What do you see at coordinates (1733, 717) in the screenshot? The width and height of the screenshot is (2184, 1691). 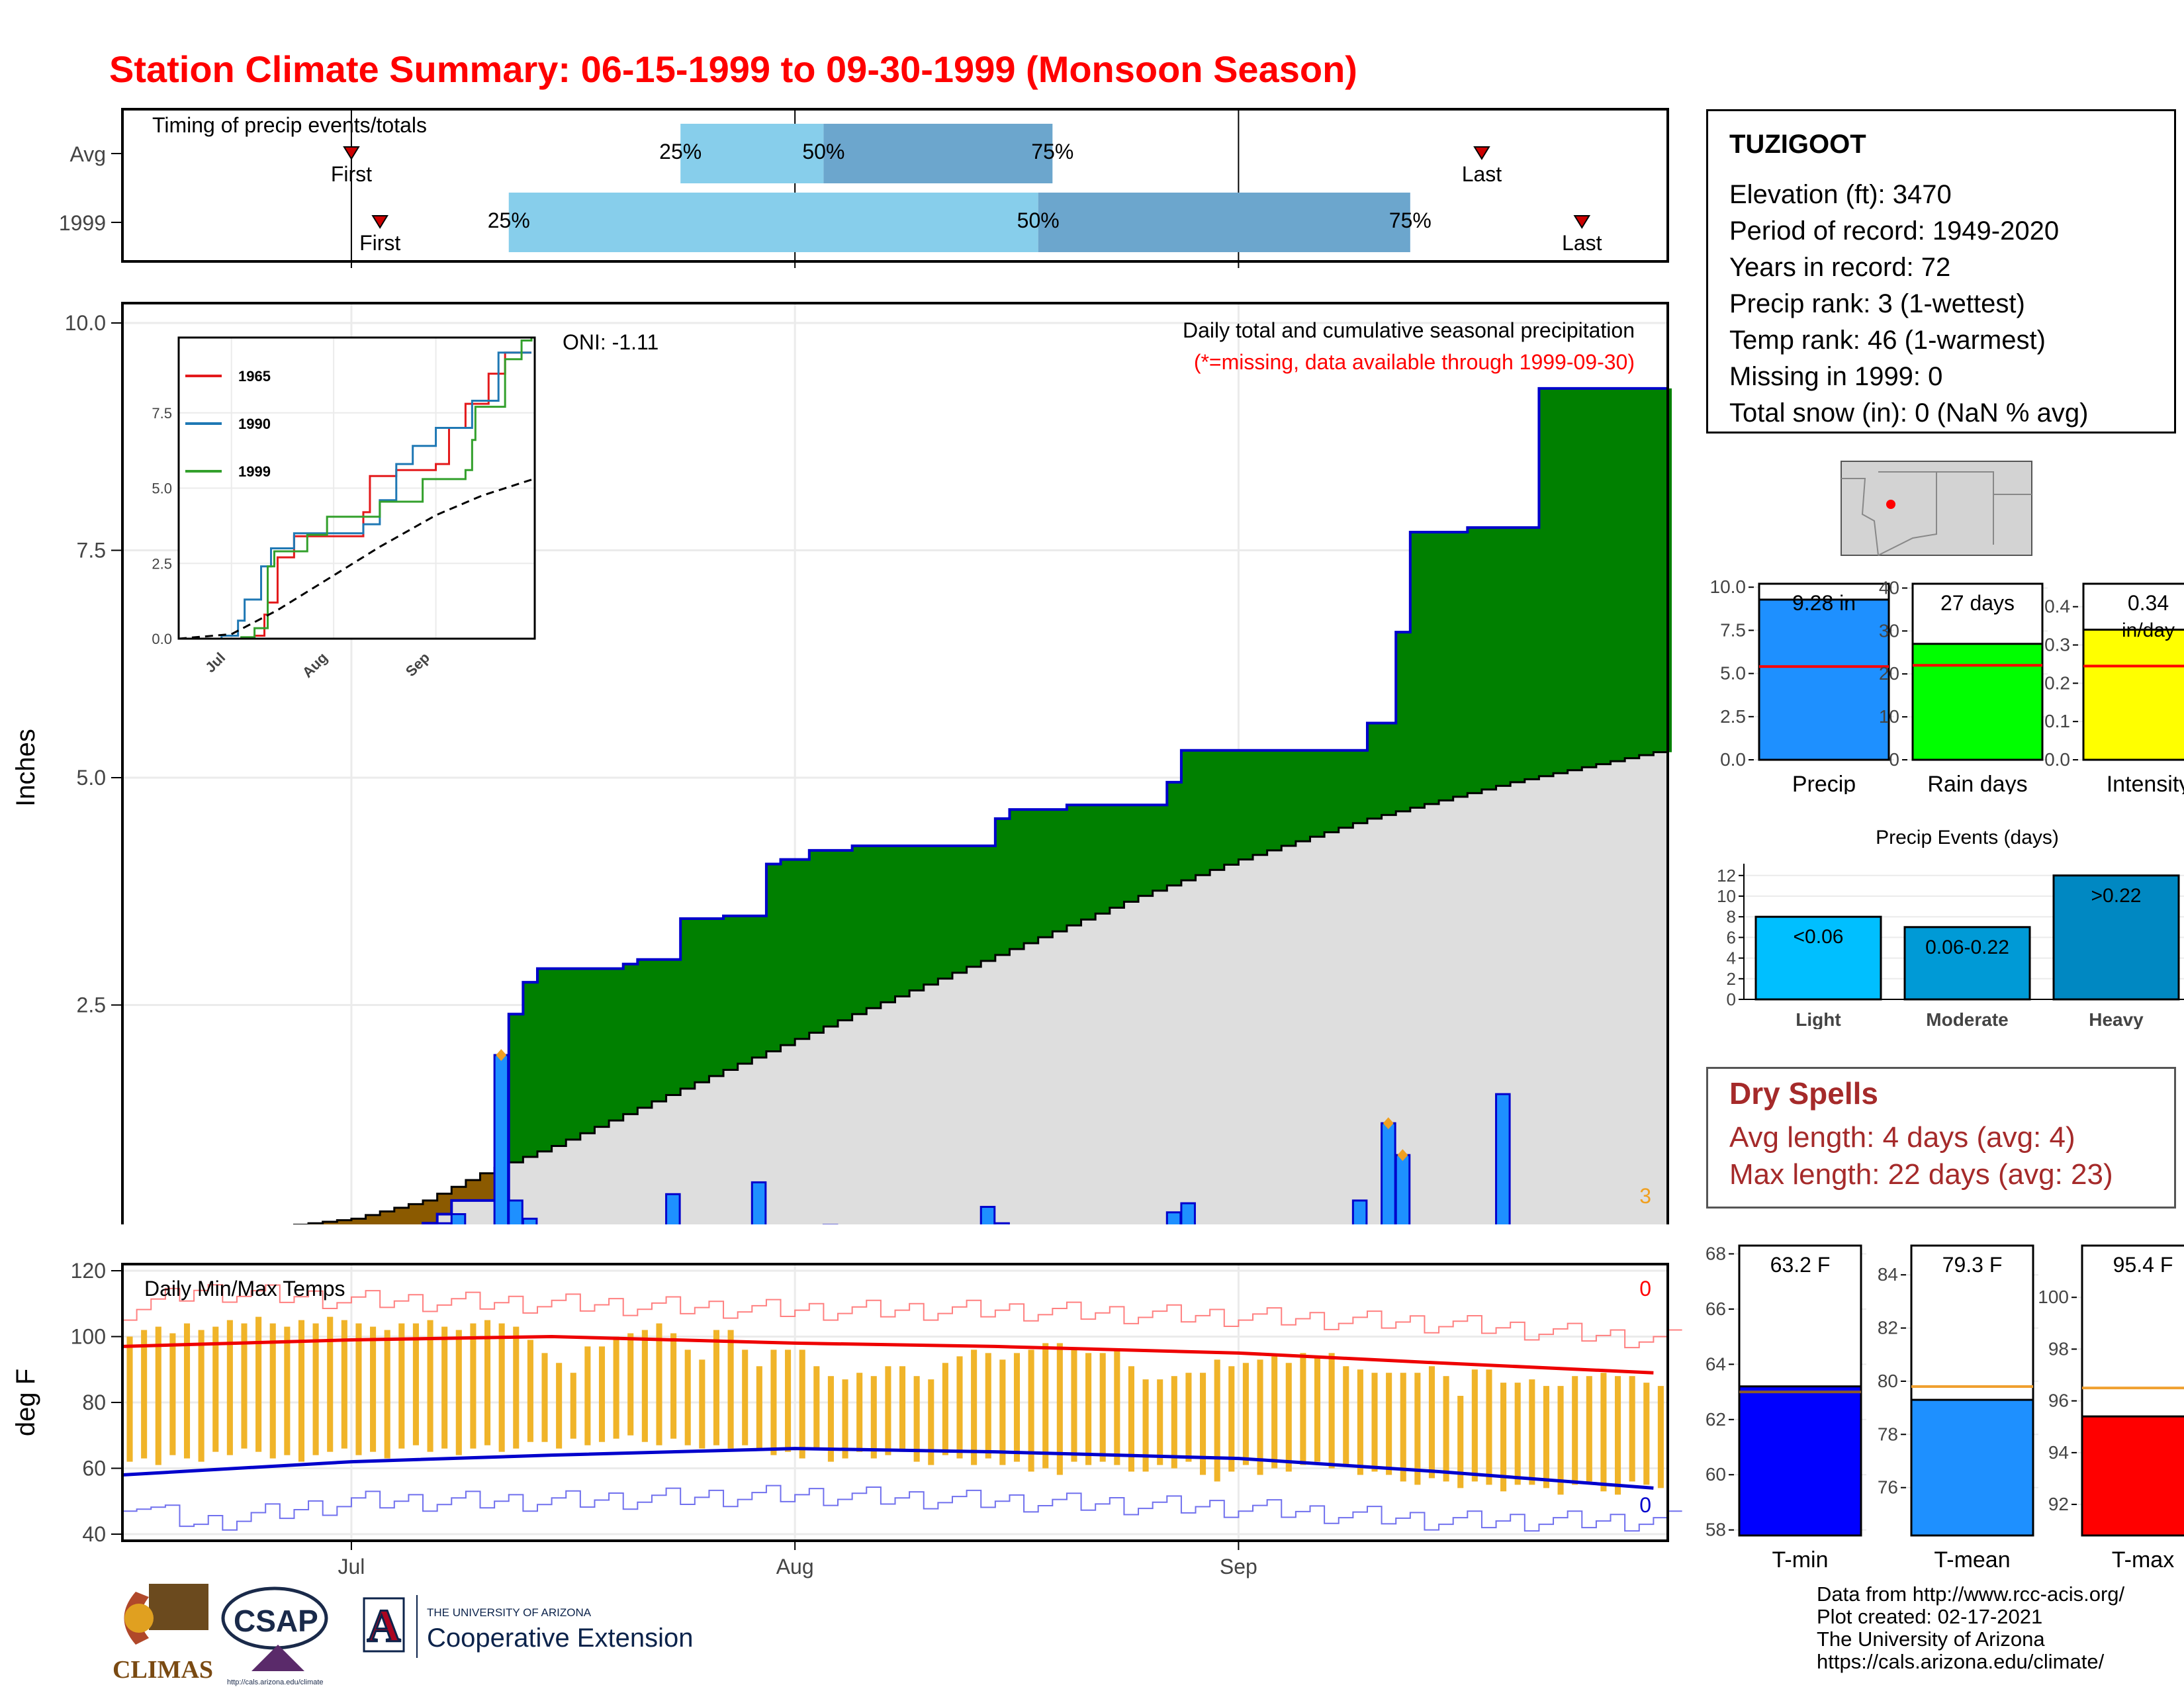 I see `mini-y-tick-label: 2.5` at bounding box center [1733, 717].